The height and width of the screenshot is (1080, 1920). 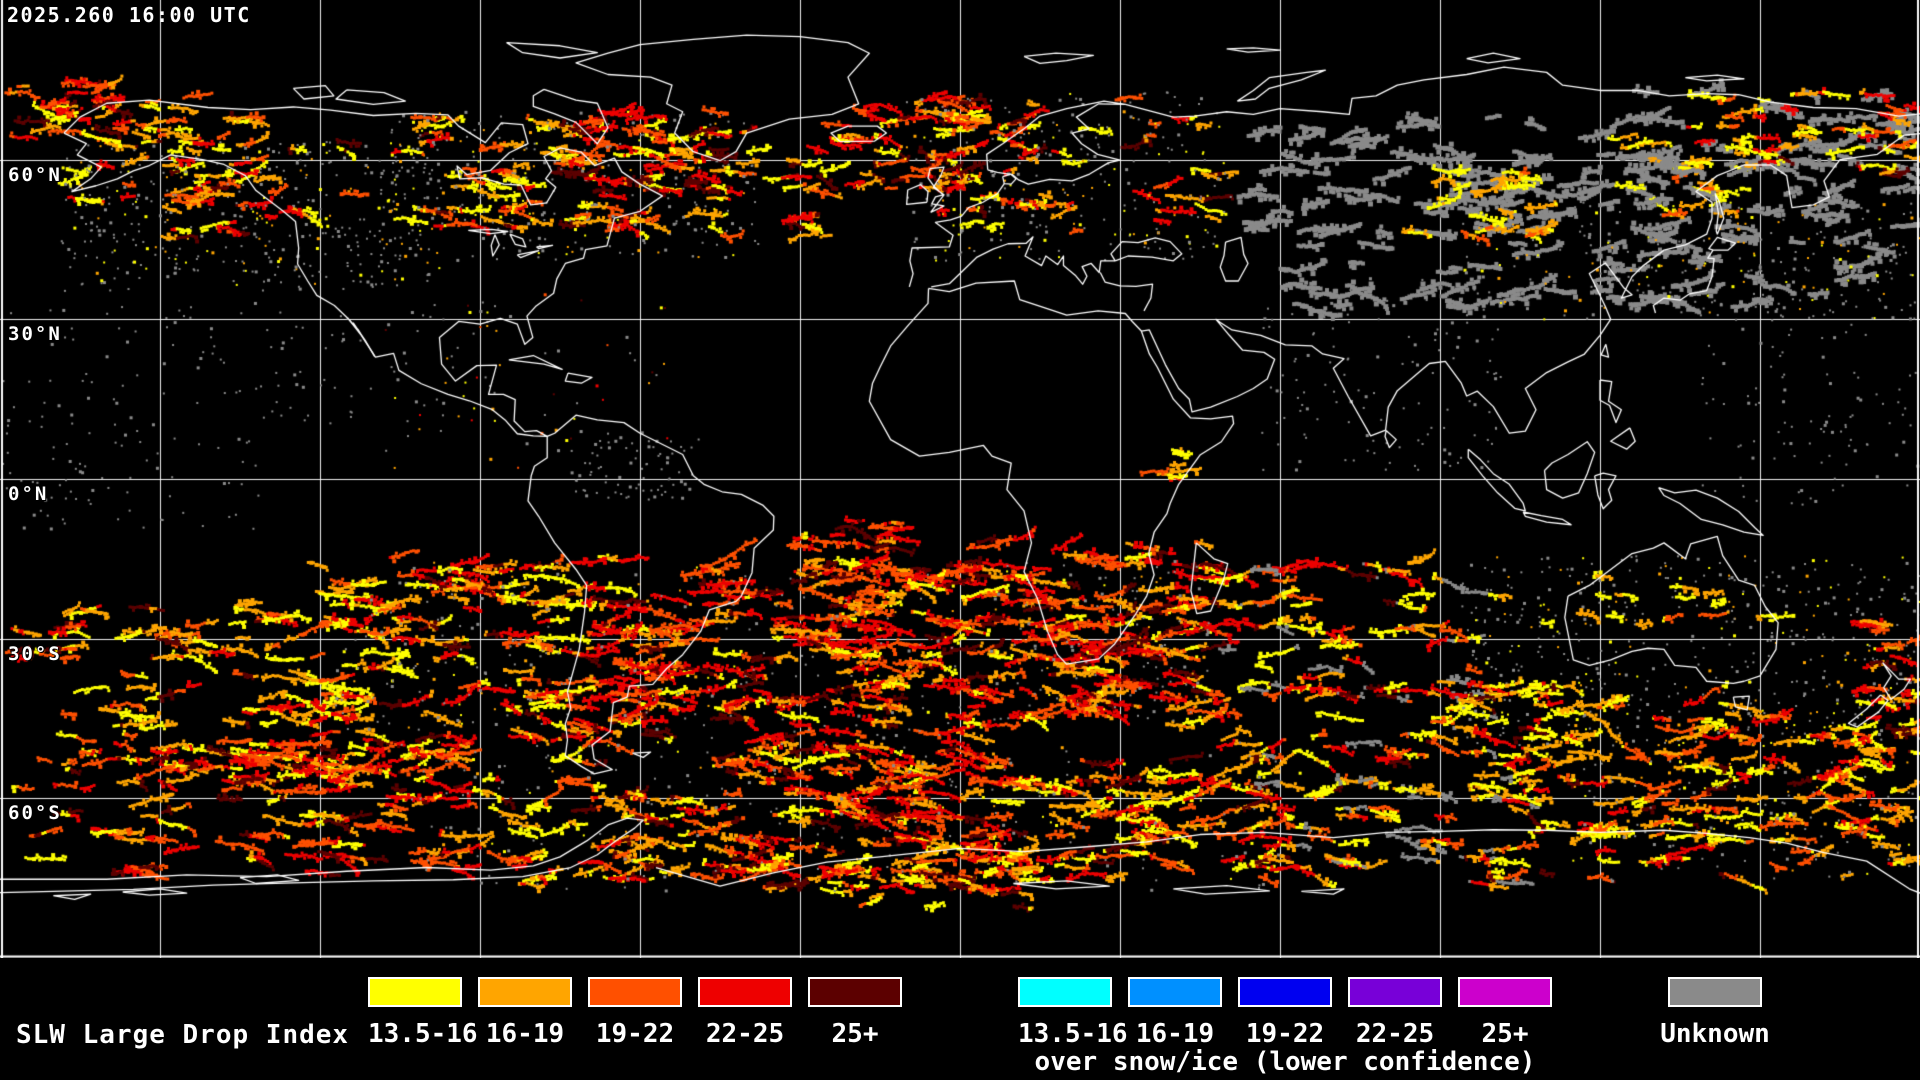 What do you see at coordinates (129, 15) in the screenshot?
I see `timestamp-label: 2025.260 16:00 UTC` at bounding box center [129, 15].